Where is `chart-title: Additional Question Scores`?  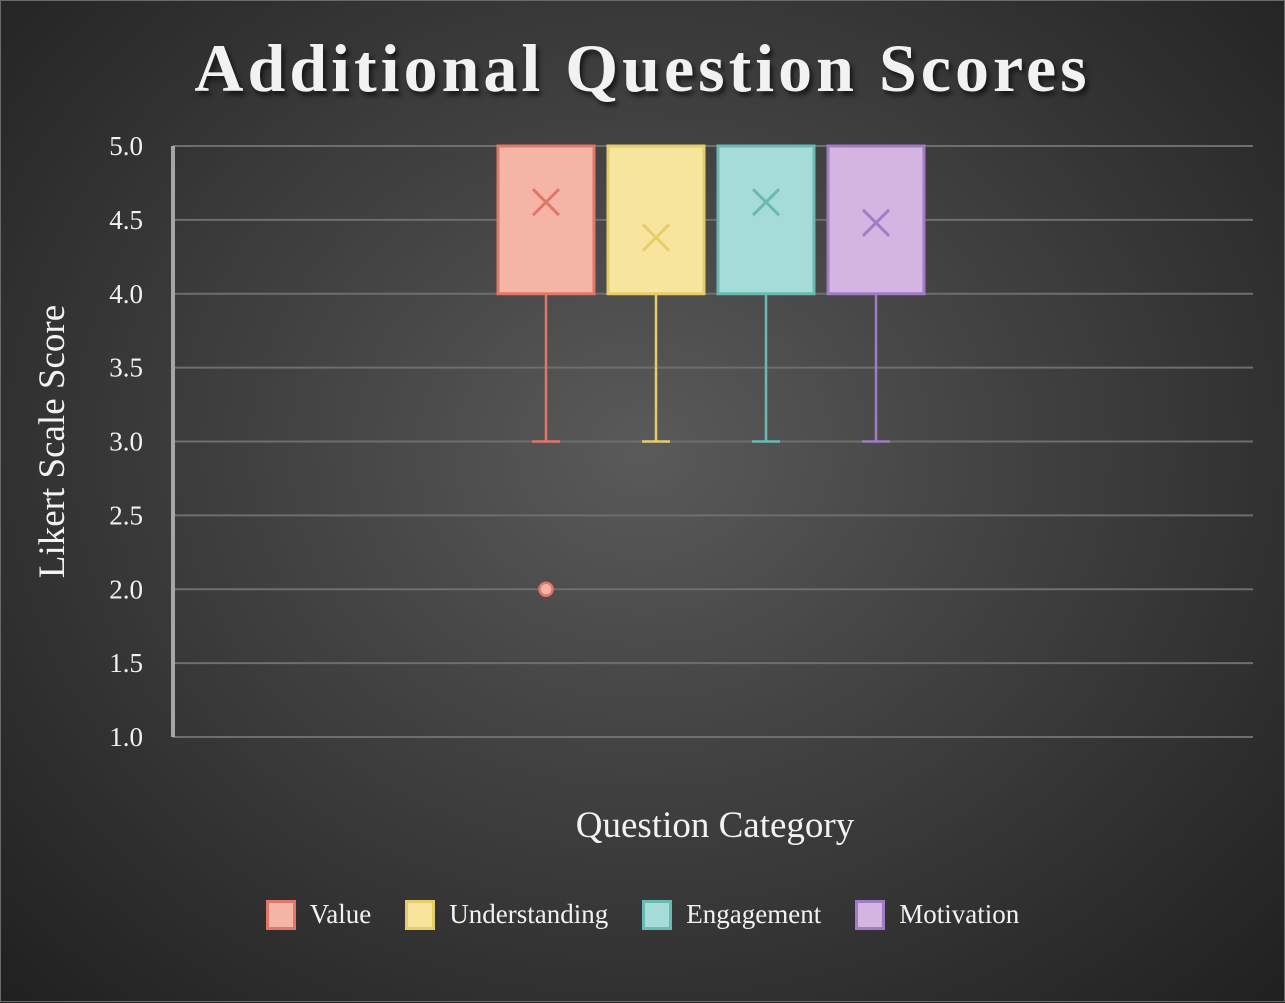
chart-title: Additional Question Scores is located at coordinates (642, 68).